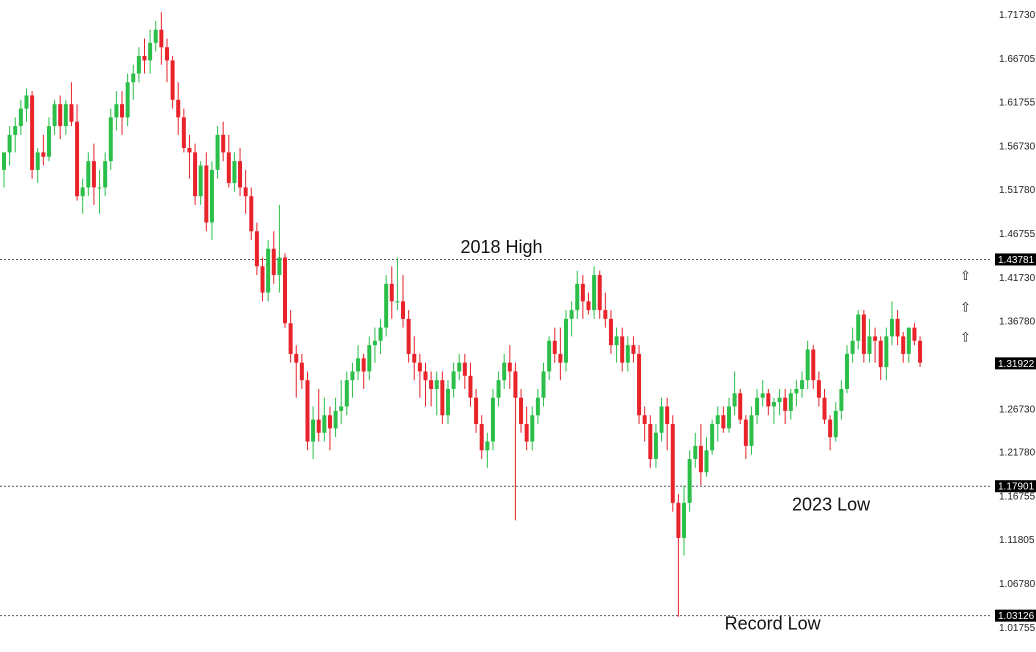 This screenshot has height=652, width=1036. I want to click on y-tick-label: 1.21780, so click(1017, 453).